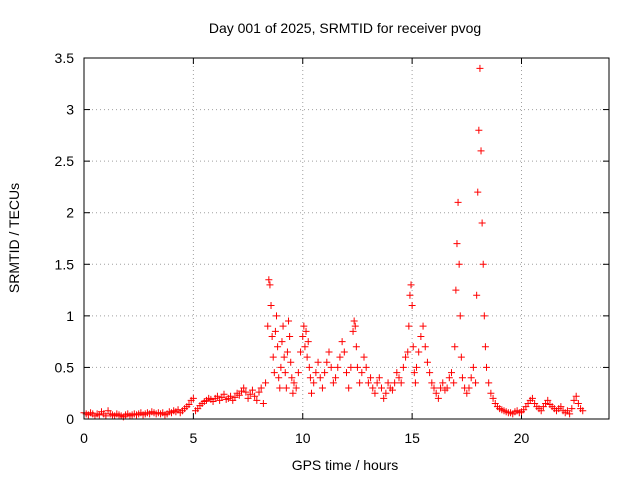  Describe the element at coordinates (70, 213) in the screenshot. I see `y-tick-label: 2` at that location.